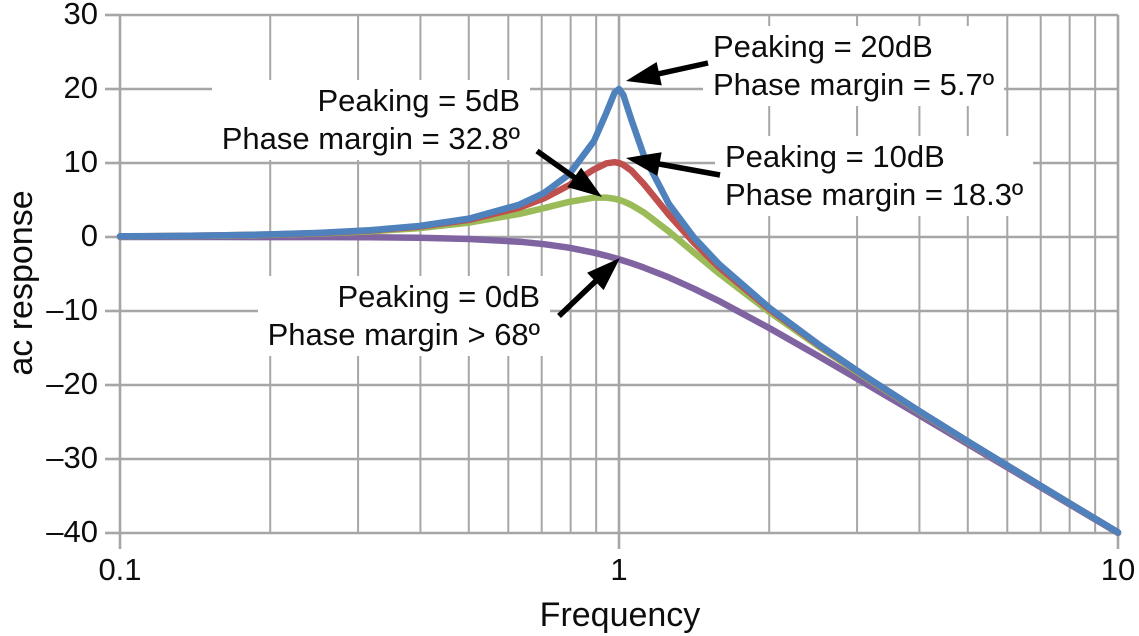 This screenshot has width=1139, height=636. I want to click on annotation-peaking-10db: Peaking = 10dB Phase margin = 18.3º, so click(874, 176).